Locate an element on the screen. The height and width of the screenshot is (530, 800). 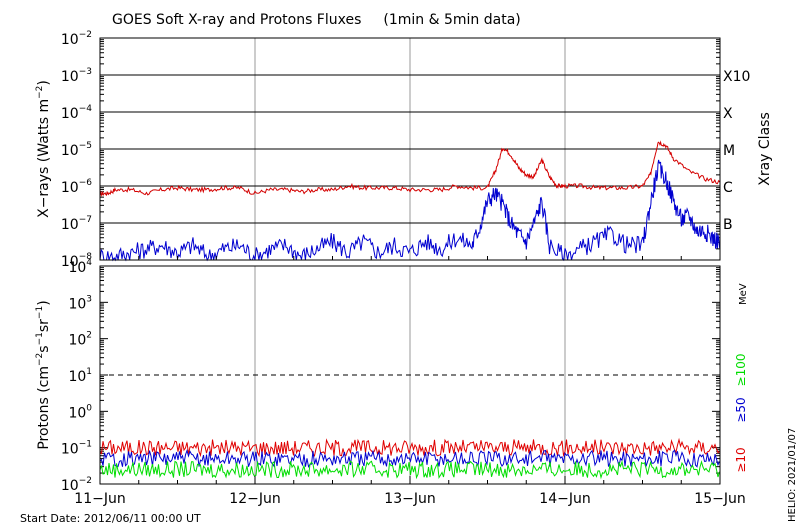
x-tick-label: 11−Jun is located at coordinates (99, 499).